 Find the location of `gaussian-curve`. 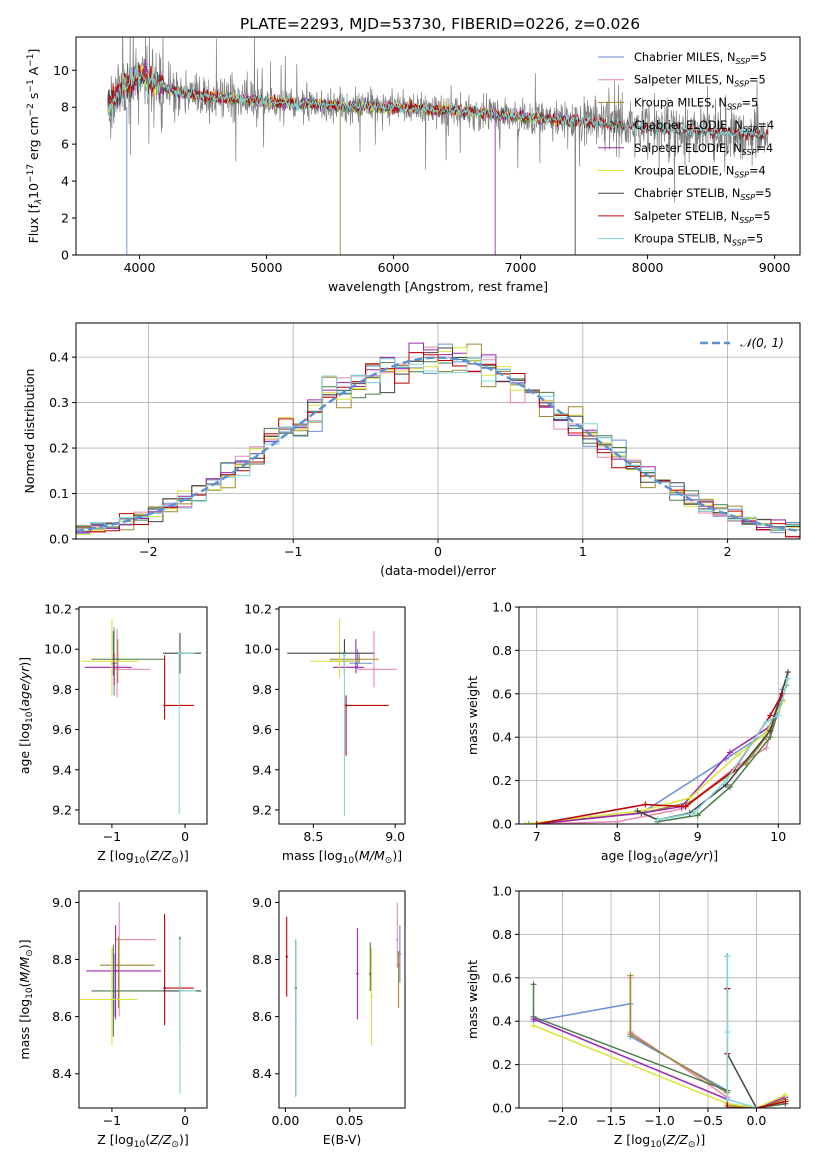

gaussian-curve is located at coordinates (438, 444).